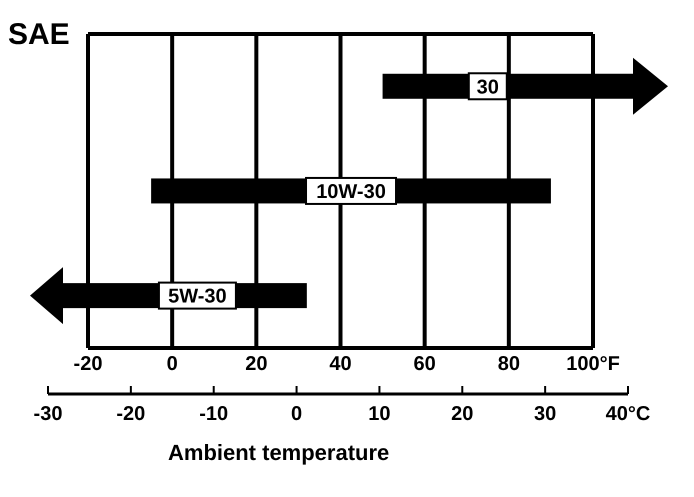  Describe the element at coordinates (213, 414) in the screenshot. I see `x2-tick-label: -10` at that location.